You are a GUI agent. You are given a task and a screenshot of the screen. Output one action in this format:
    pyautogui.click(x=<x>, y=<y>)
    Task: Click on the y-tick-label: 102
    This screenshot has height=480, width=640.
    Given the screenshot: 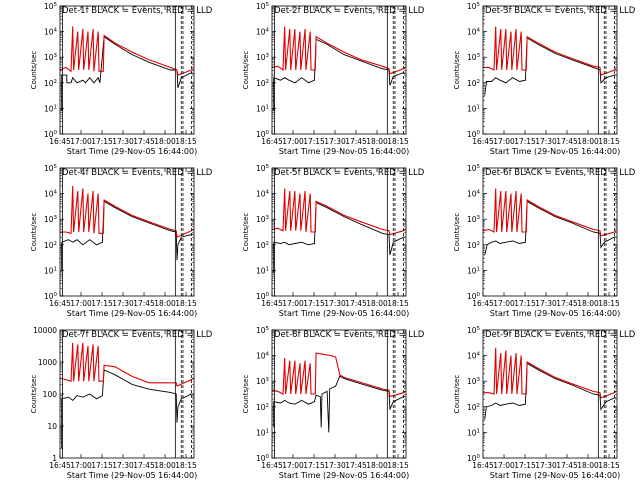 What is the action you would take?
    pyautogui.click(x=262, y=245)
    